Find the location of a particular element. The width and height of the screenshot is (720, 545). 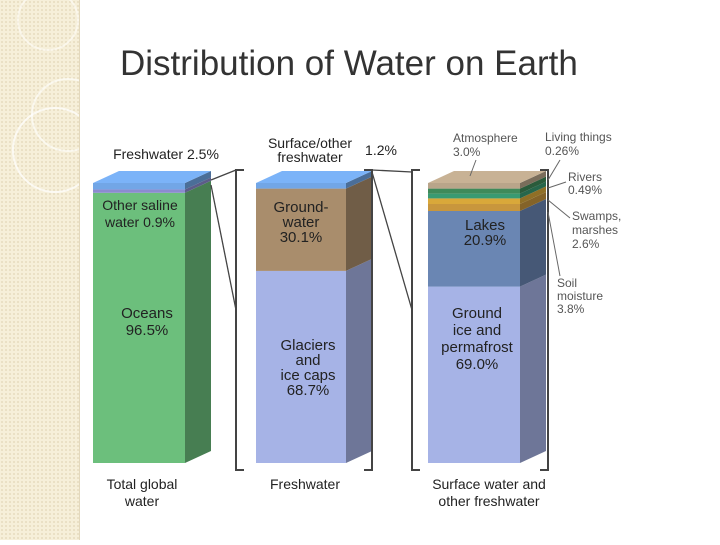

label-living-things: Living things 0.26% is located at coordinates (578, 144).